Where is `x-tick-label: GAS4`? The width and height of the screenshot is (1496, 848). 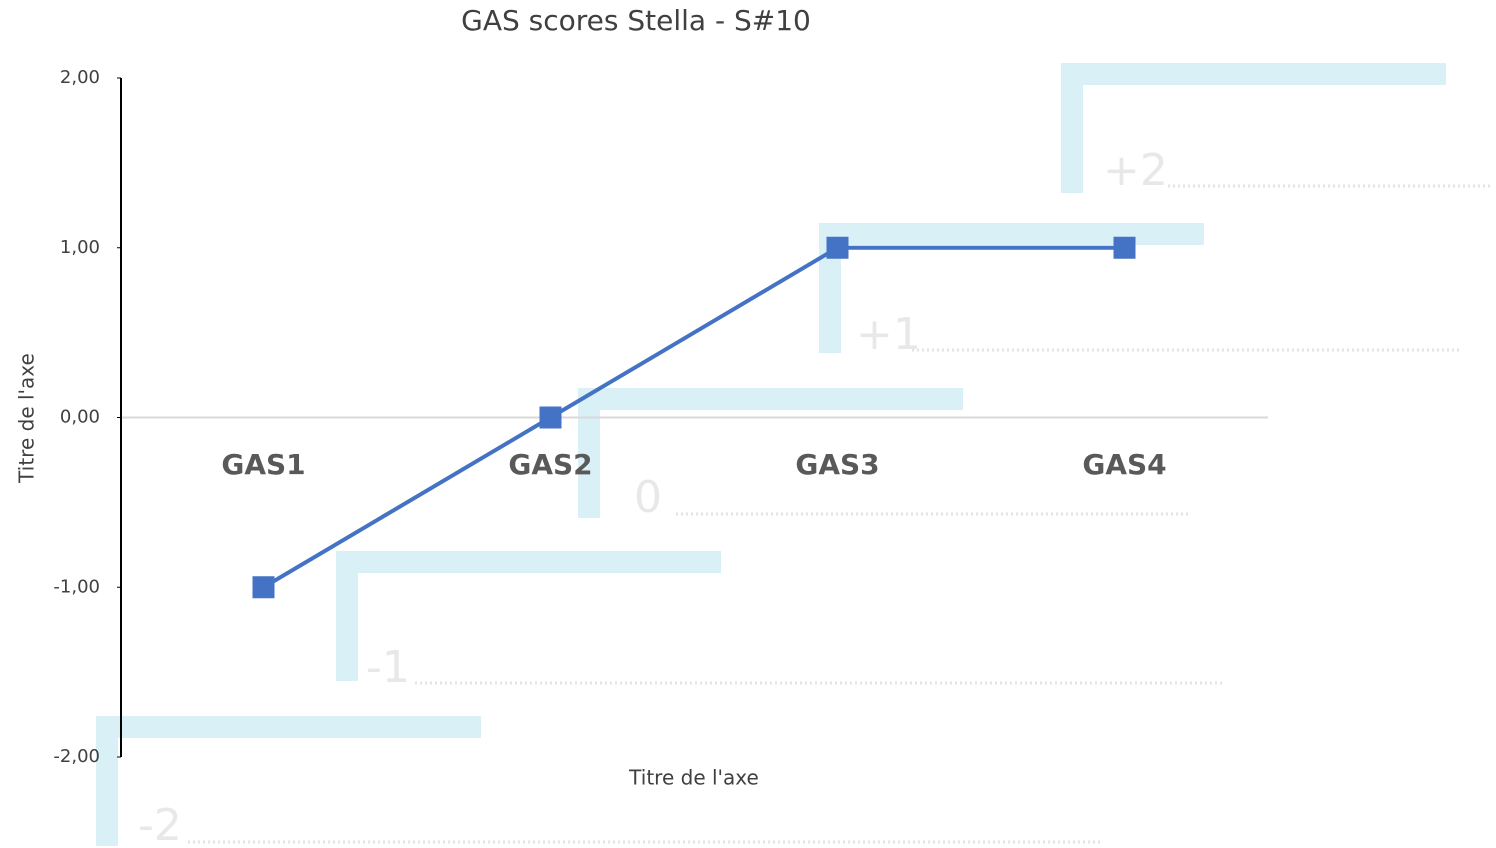
x-tick-label: GAS4 is located at coordinates (1124, 464).